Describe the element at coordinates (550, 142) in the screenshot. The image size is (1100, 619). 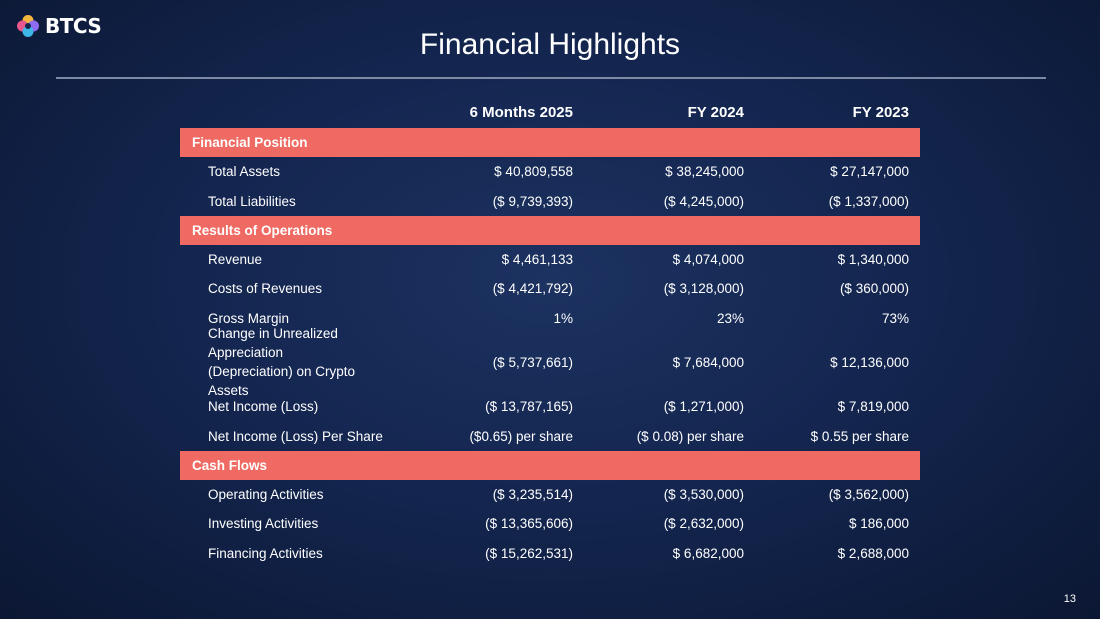
I see `section-header: Financial Position` at that location.